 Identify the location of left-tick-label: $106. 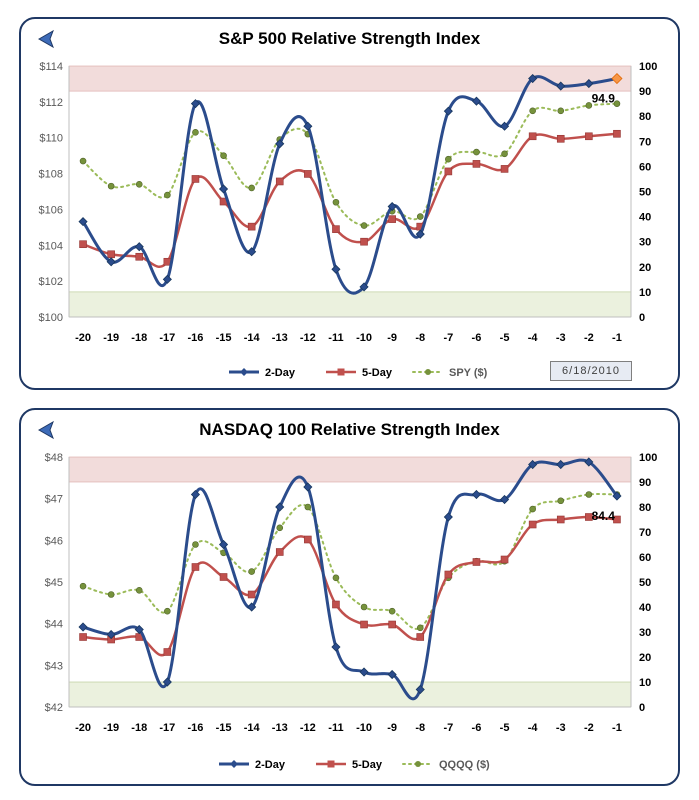
(51, 210).